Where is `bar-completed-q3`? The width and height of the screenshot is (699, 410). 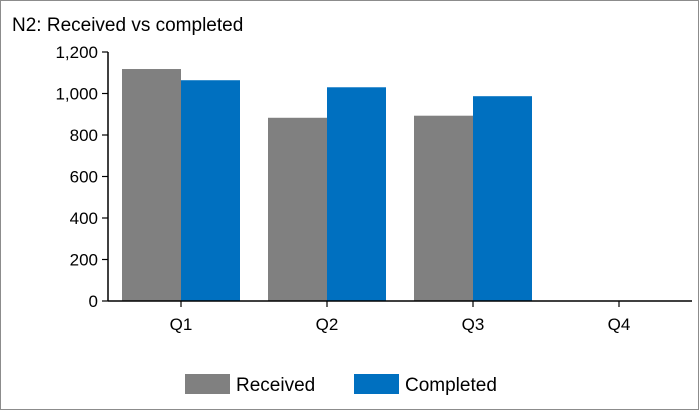 bar-completed-q3 is located at coordinates (502, 198).